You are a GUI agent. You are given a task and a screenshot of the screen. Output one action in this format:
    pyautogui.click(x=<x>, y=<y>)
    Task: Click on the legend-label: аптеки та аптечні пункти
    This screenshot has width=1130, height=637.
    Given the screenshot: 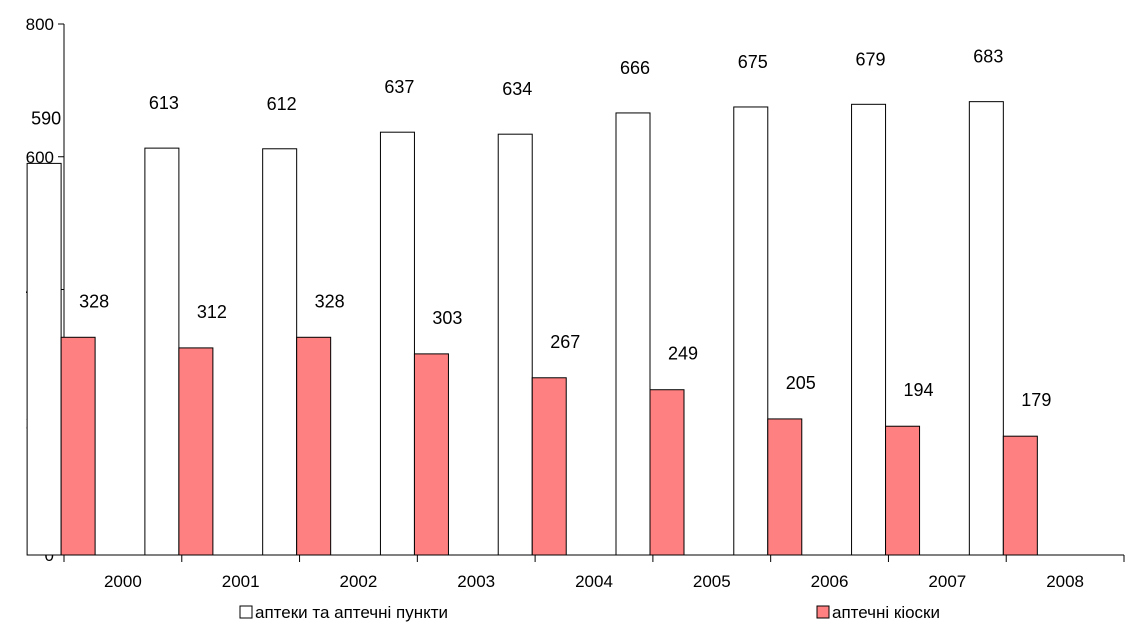 What is the action you would take?
    pyautogui.click(x=351, y=612)
    